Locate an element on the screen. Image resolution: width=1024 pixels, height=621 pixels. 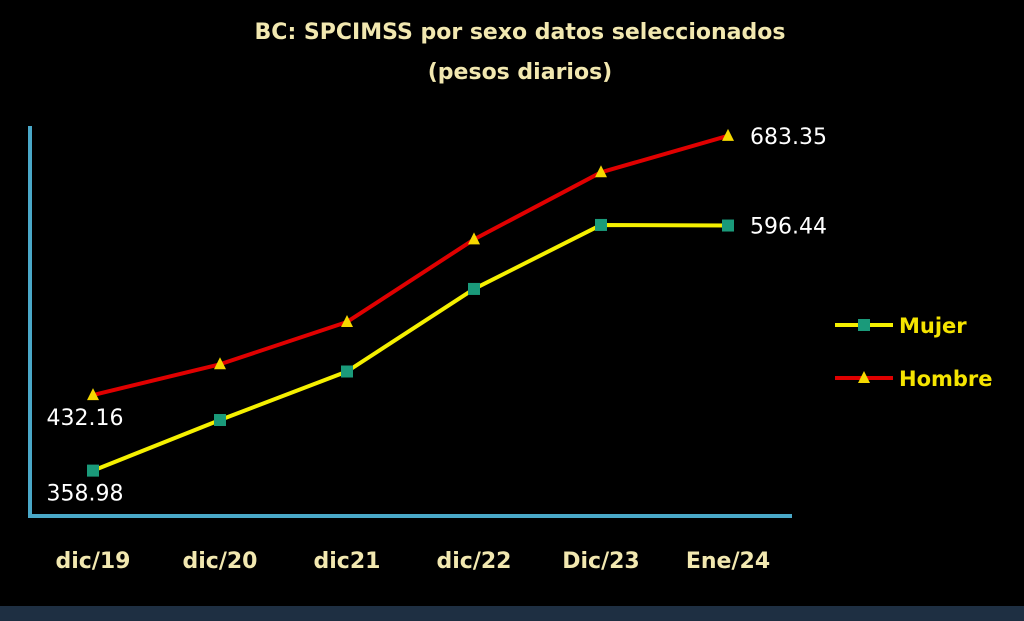
legend-label-mujer: Mujer is located at coordinates (933, 326).